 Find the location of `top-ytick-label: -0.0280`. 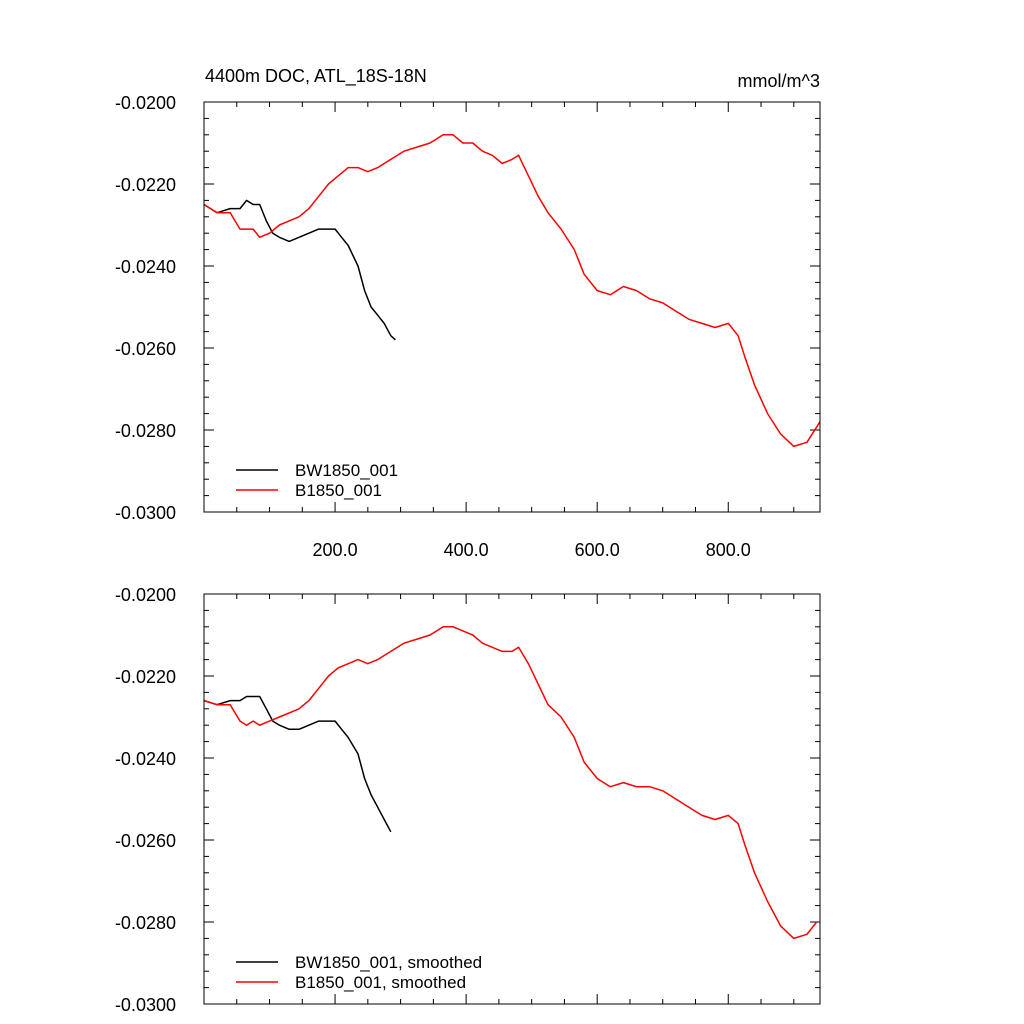

top-ytick-label: -0.0280 is located at coordinates (145, 431).